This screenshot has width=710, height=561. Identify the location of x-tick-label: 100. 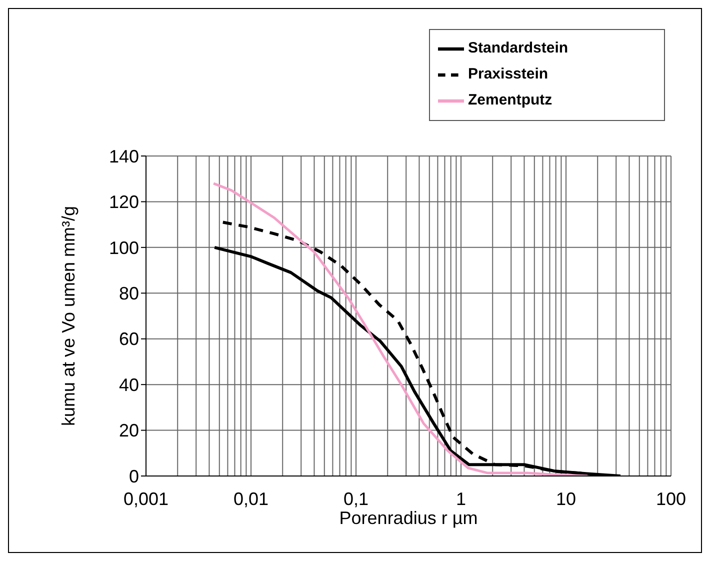
(671, 498).